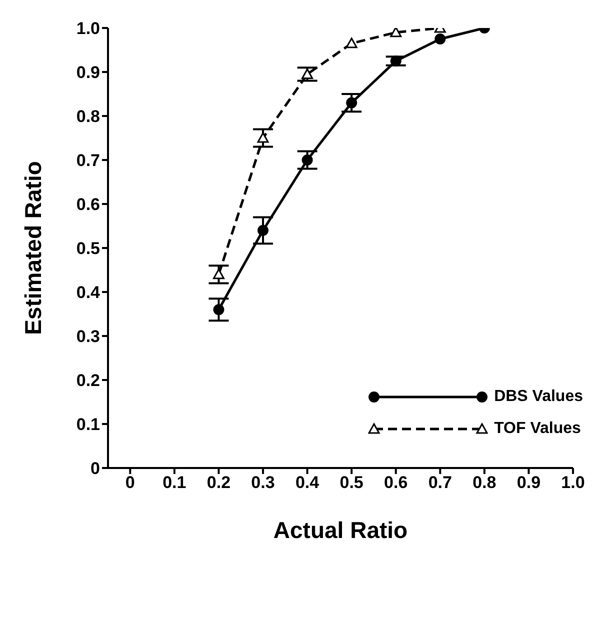 This screenshot has width=611, height=623. What do you see at coordinates (218, 482) in the screenshot?
I see `x-tick-label: 0.2` at bounding box center [218, 482].